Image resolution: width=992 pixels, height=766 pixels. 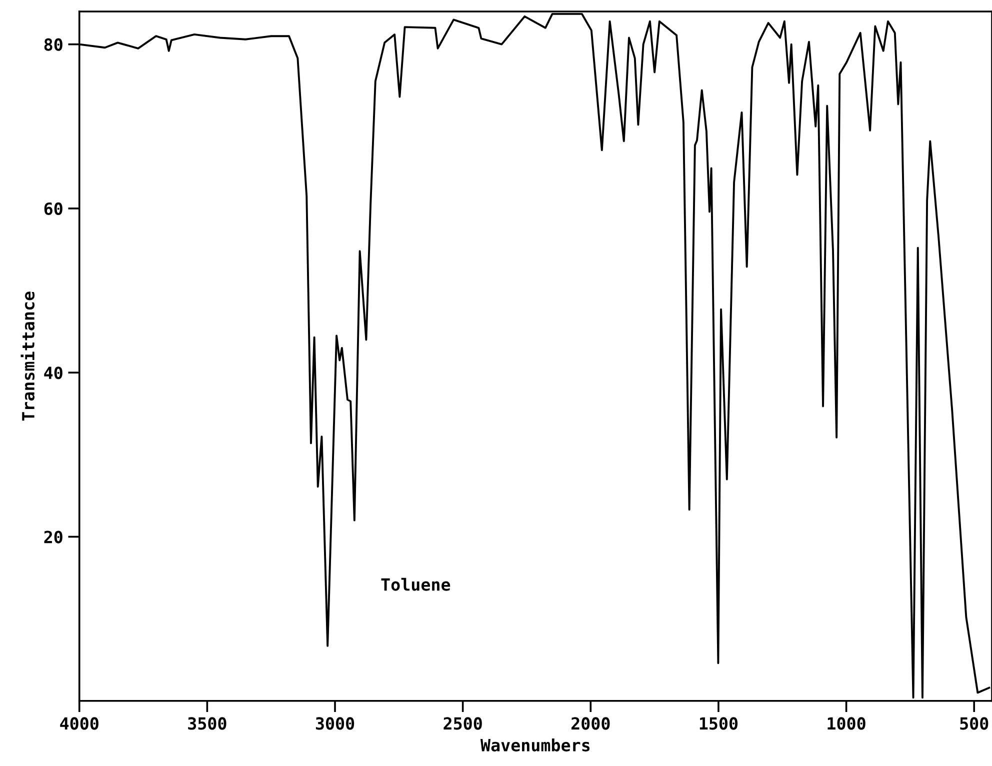 I want to click on y-axis-title: Transmittance, so click(x=27, y=356).